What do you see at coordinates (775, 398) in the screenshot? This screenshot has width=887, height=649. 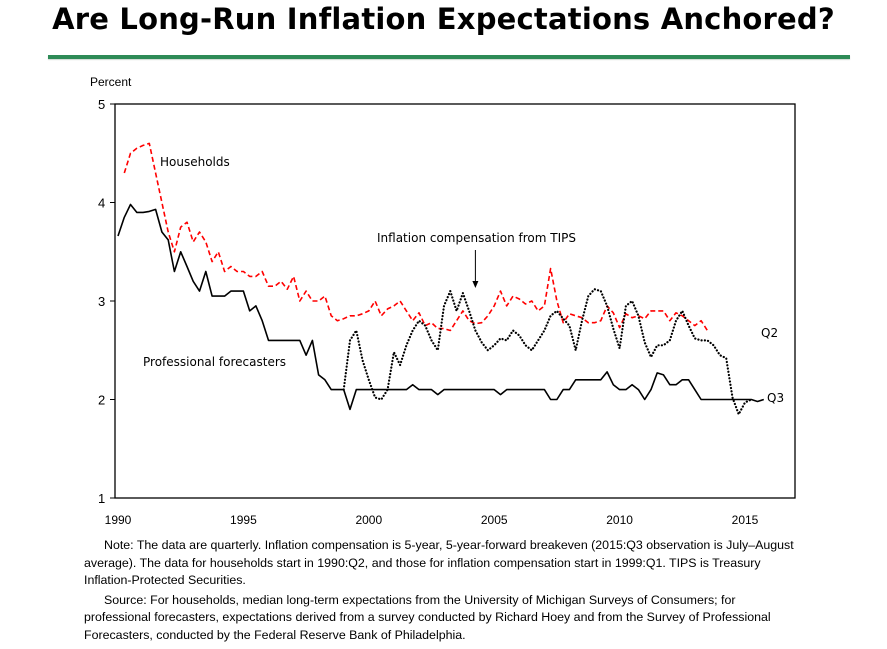 I see `q3-label: Q3` at bounding box center [775, 398].